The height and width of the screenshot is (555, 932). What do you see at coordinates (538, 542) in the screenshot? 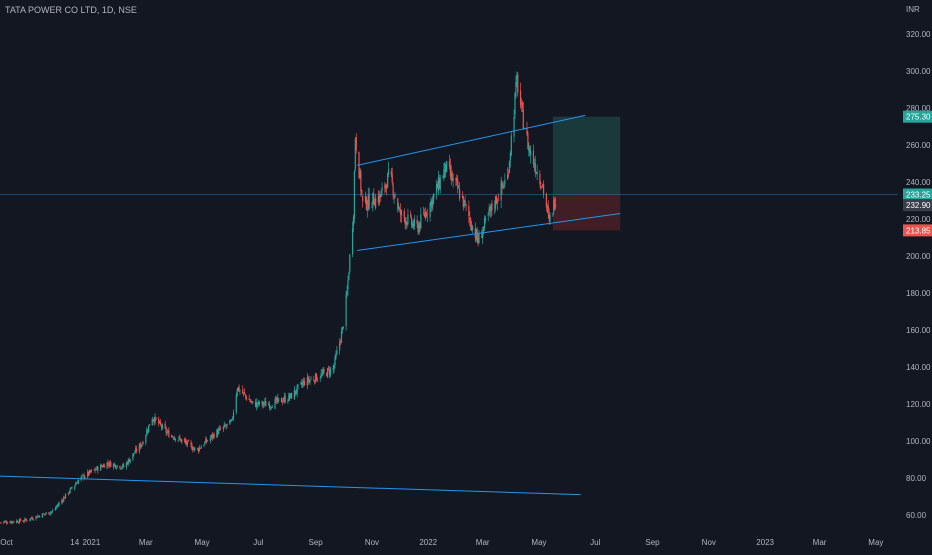
I see `x-tick-label: May` at bounding box center [538, 542].